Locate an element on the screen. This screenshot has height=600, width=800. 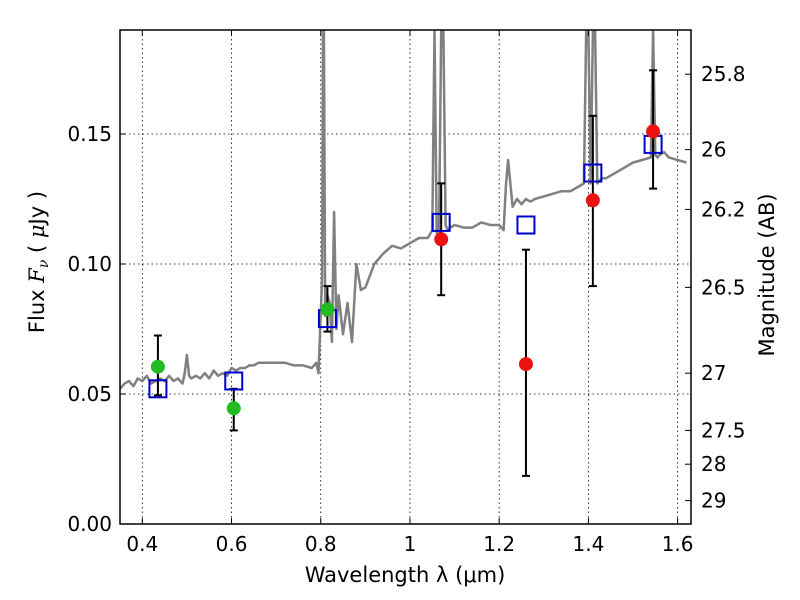
magnitude-tick-label: 27.5 is located at coordinates (723, 430).